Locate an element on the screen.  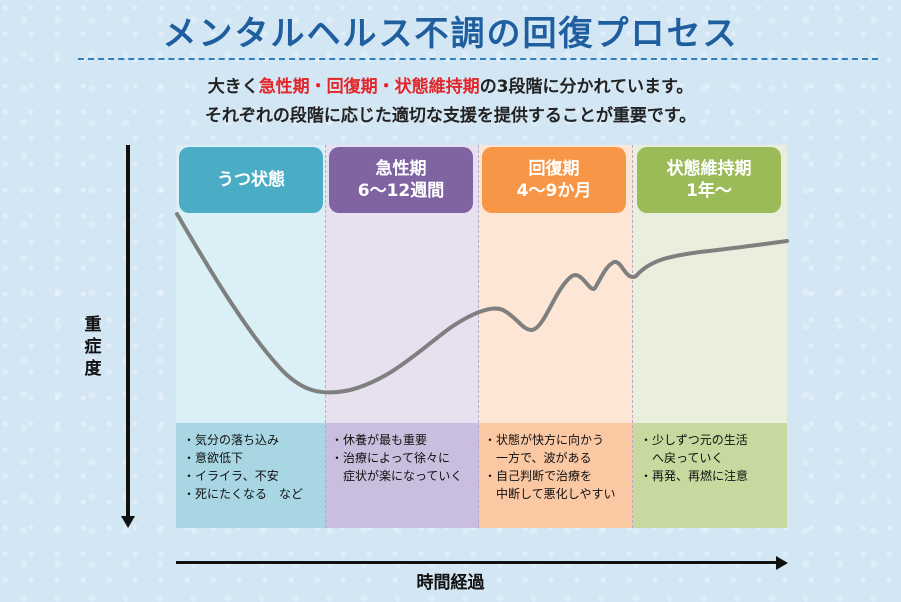
note-item: ・再発、再燃に注意 is located at coordinates (694, 476).